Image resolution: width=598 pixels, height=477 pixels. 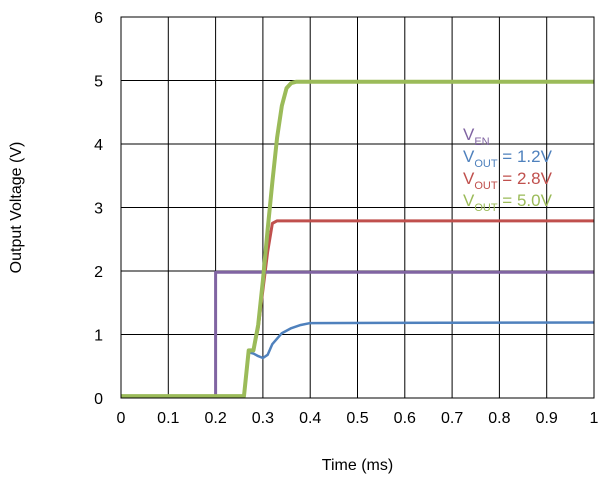 I want to click on x-tick-label: 0.8, so click(x=499, y=418).